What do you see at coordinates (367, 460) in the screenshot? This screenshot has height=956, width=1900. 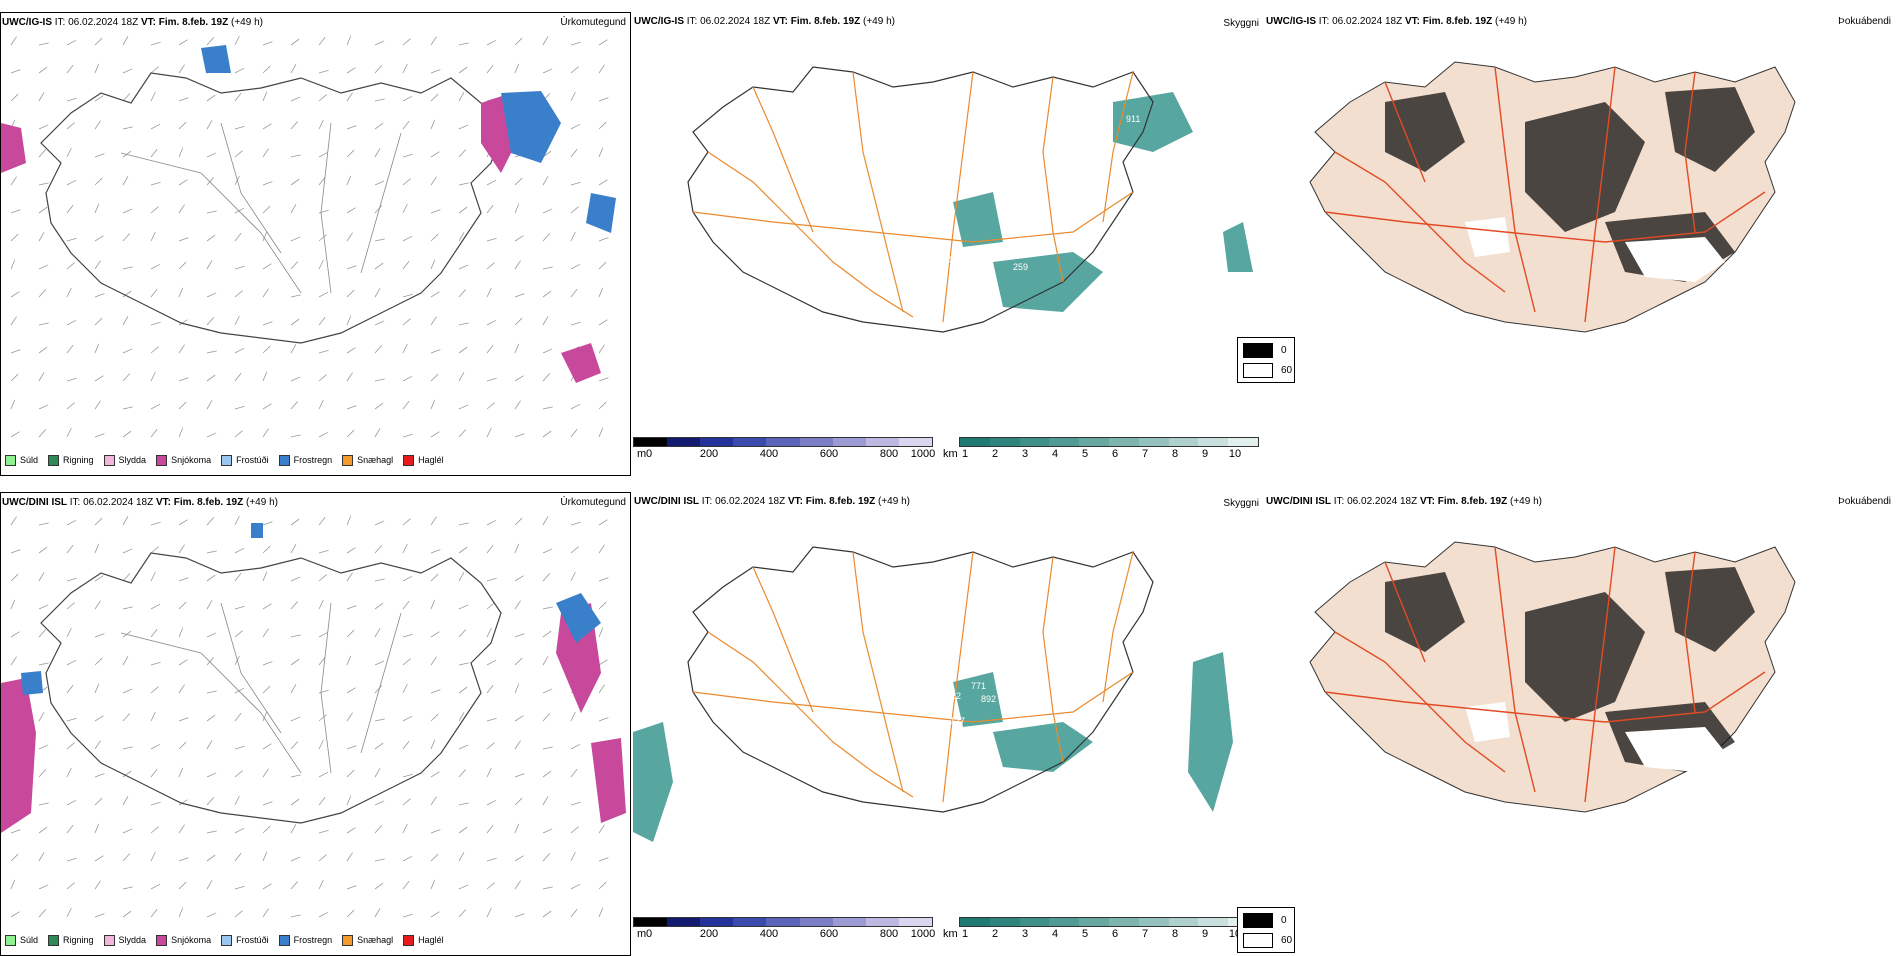 I see `legend-item: Snæhagl` at bounding box center [367, 460].